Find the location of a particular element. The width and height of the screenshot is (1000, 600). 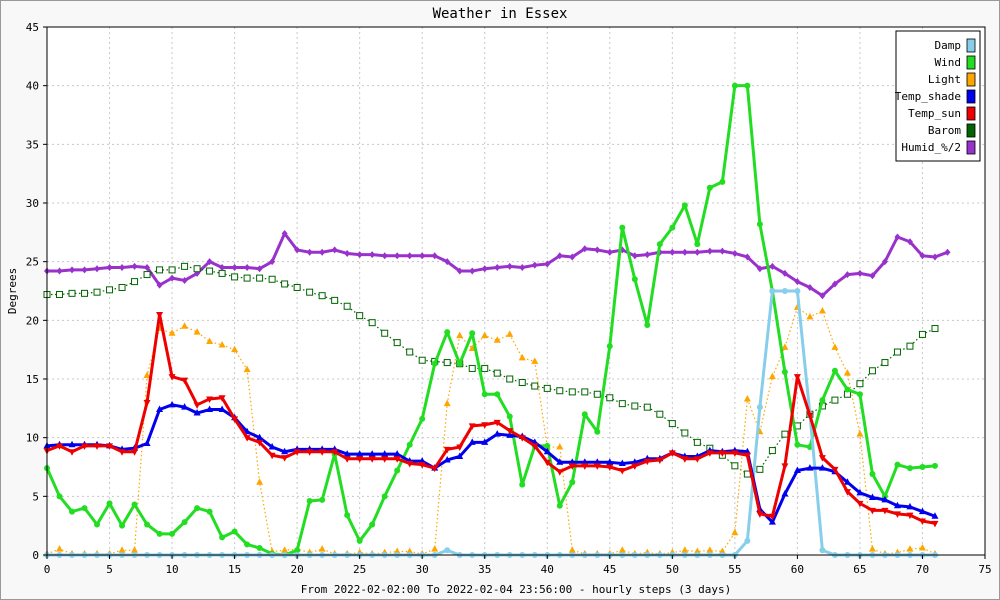

x-tick-label: 55 is located at coordinates (734, 569).